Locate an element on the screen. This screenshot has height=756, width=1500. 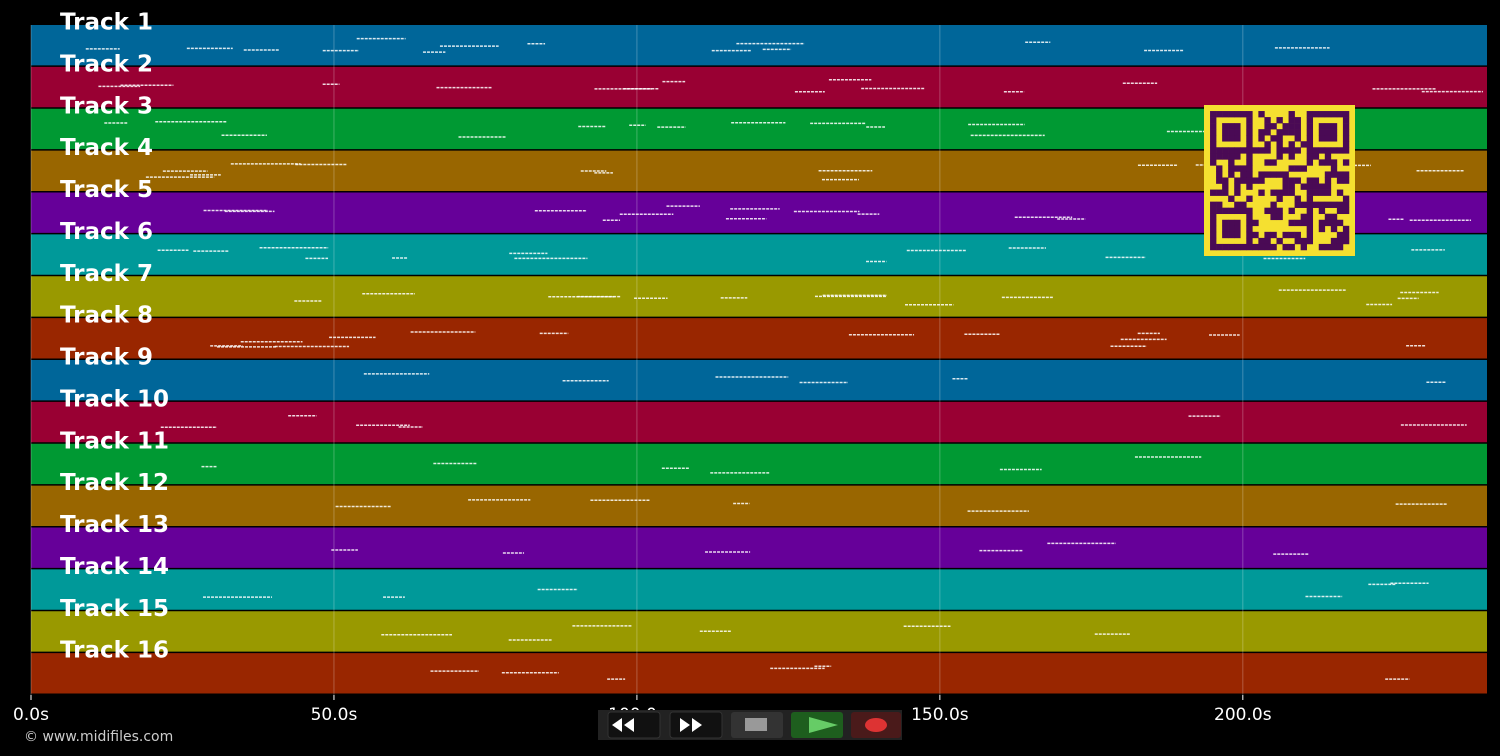
rewind-button is located at coordinates (634, 725).